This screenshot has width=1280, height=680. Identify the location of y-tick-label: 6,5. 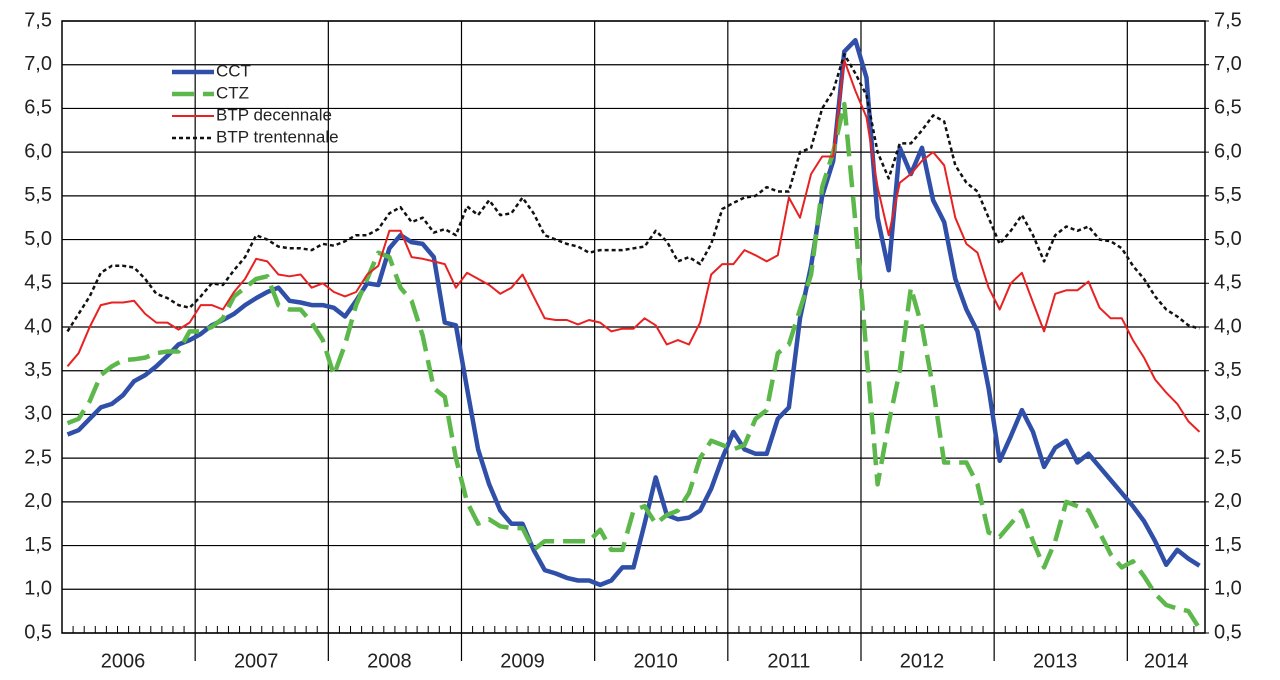
(38, 108).